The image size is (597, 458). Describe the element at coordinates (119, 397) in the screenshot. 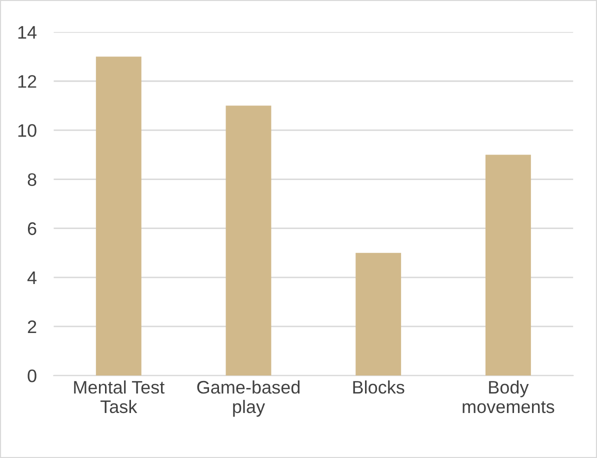

I see `x-tick-label: Mental Test Task` at that location.